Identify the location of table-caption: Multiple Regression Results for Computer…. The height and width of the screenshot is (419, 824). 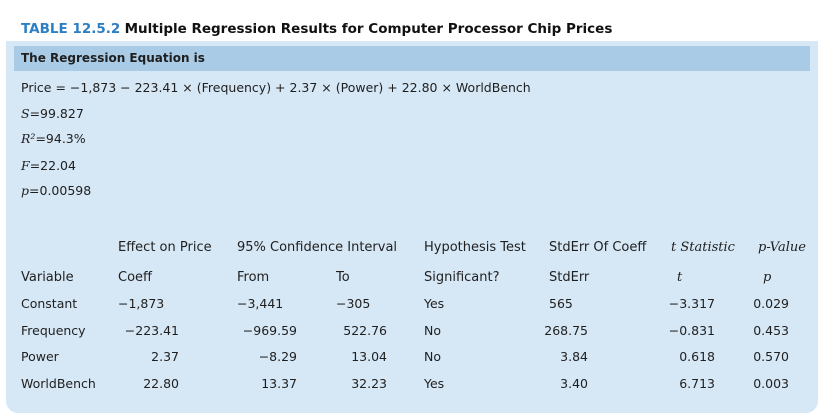
(368, 29).